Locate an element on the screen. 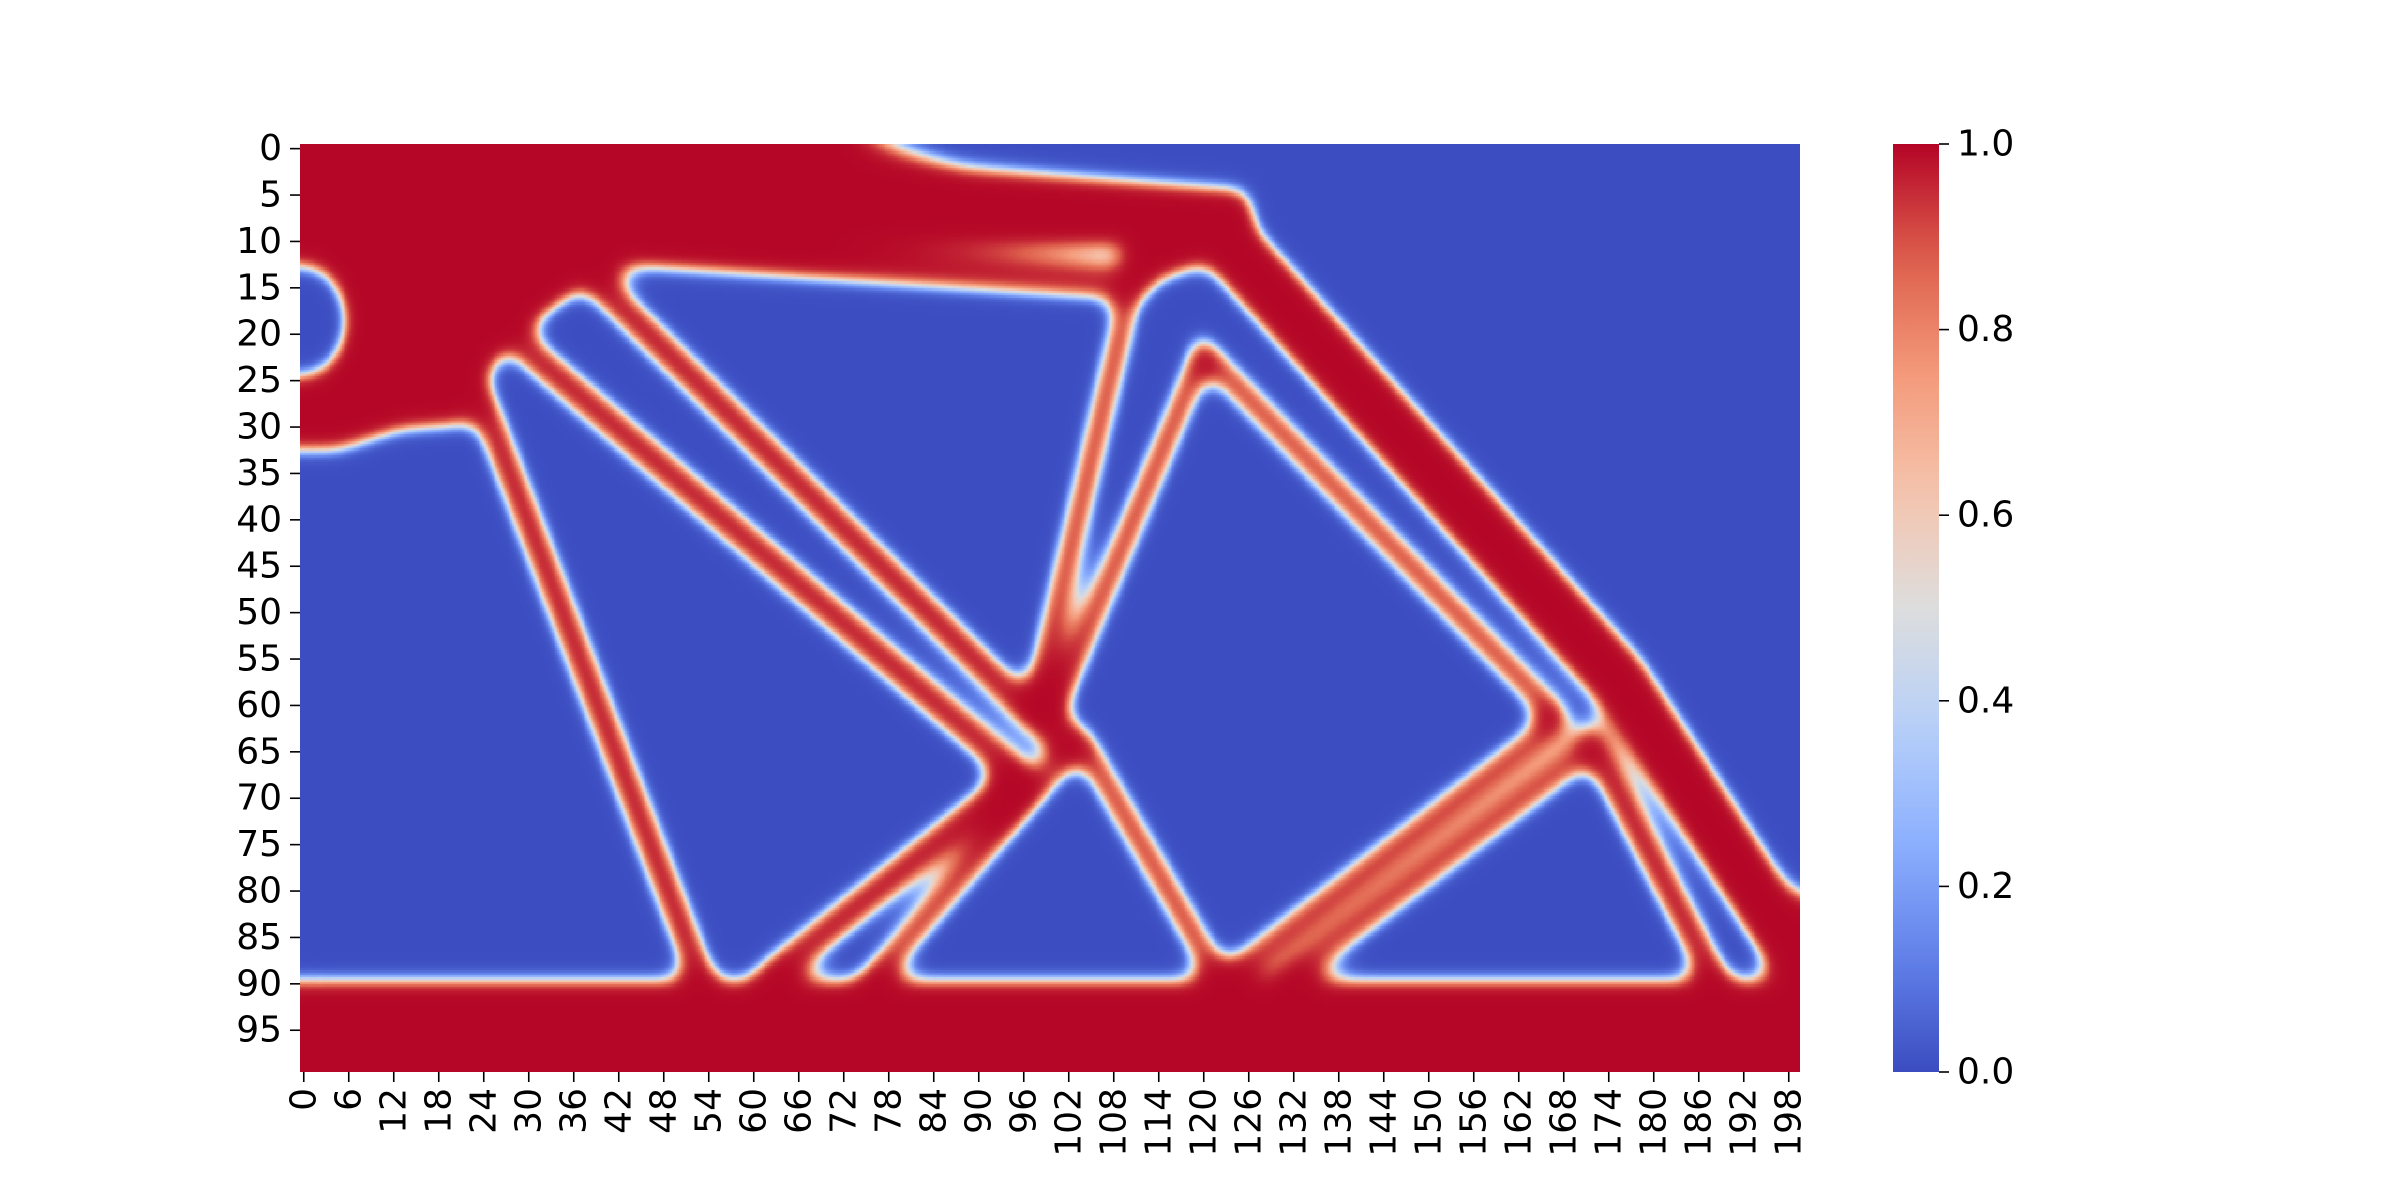 The height and width of the screenshot is (1200, 2400). y-tick-label: 35 is located at coordinates (259, 473).